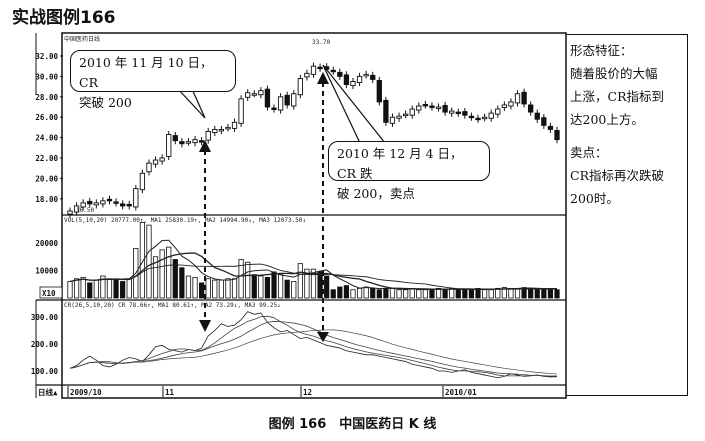  What do you see at coordinates (352, 424) in the screenshot?
I see `figure-caption: 图例 166 中国医药日 K 线` at bounding box center [352, 424].